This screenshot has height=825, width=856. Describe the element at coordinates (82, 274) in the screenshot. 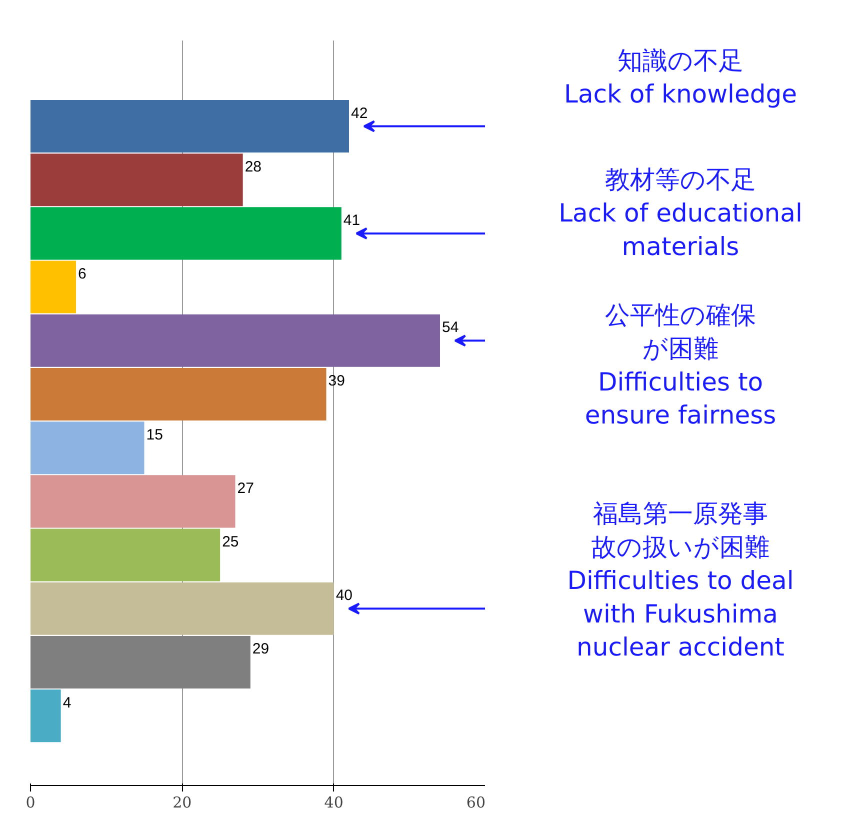

I see `data-label: 6` at that location.